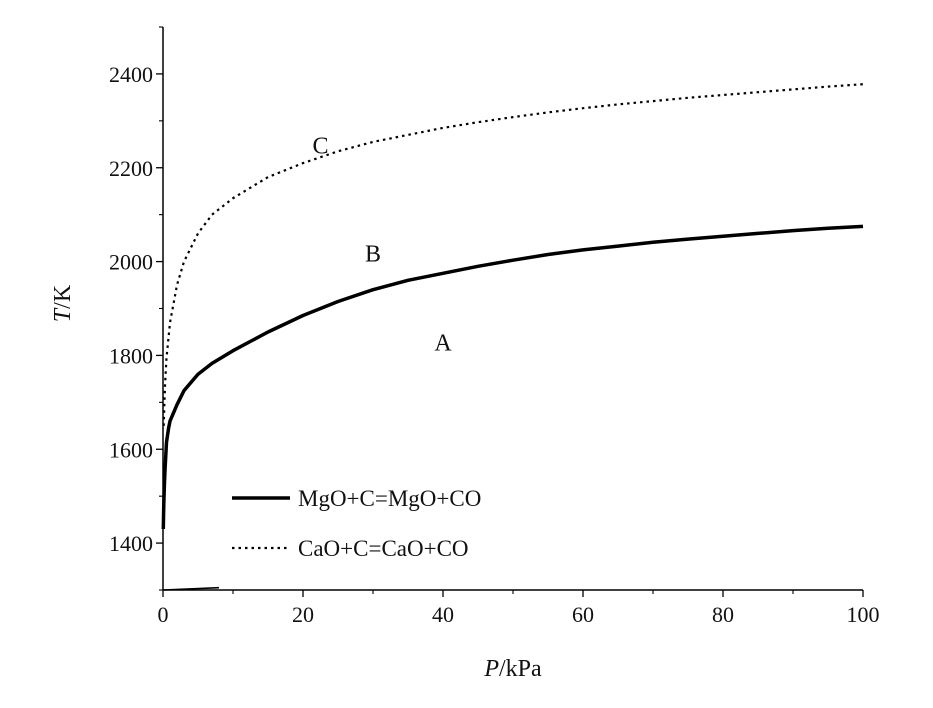 The image size is (933, 708). Describe the element at coordinates (389, 498) in the screenshot. I see `legend-label: MgO+C=MgO+CO` at that location.